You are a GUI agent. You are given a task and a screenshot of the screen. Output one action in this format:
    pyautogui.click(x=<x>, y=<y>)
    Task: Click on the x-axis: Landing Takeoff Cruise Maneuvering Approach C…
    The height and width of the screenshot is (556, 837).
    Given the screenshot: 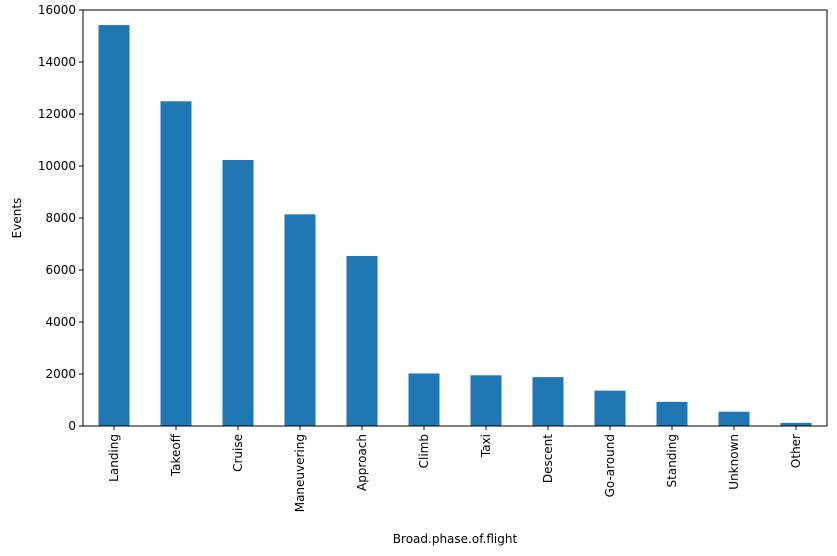 What is the action you would take?
    pyautogui.click(x=455, y=469)
    